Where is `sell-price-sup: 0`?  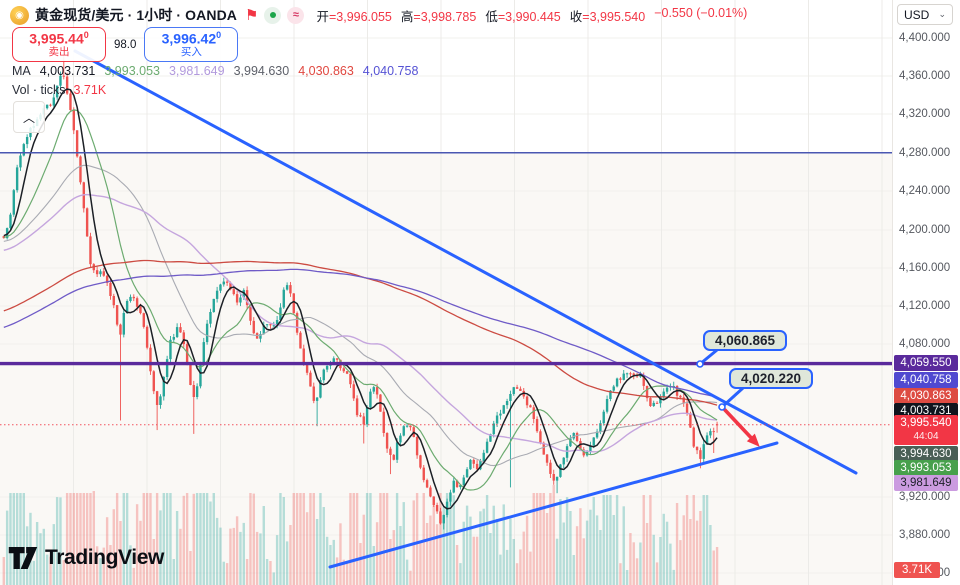 sell-price-sup: 0 is located at coordinates (86, 35).